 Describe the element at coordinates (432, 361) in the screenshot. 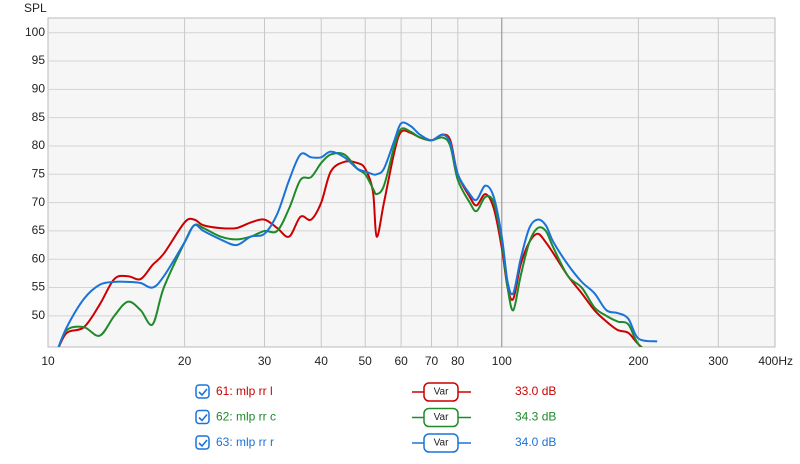

I see `x-tick-label: 70` at that location.